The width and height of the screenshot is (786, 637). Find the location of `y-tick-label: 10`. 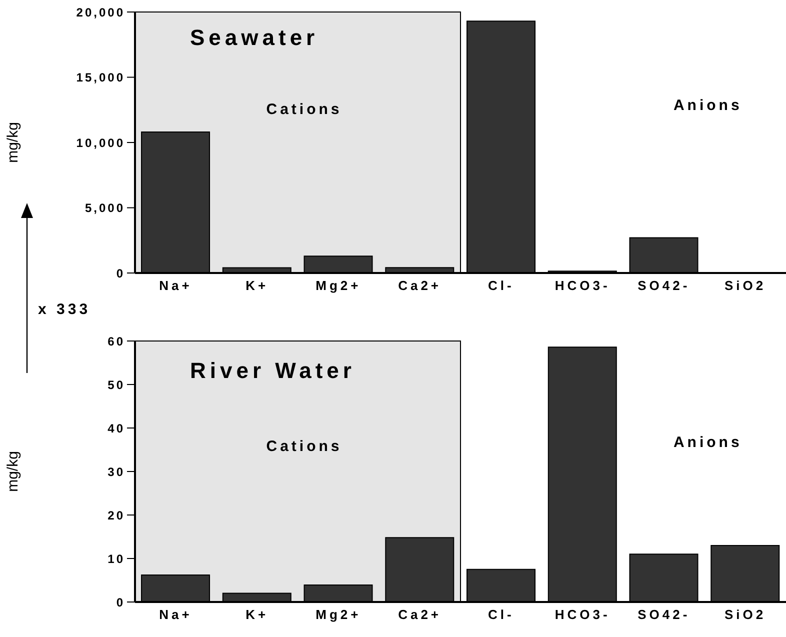

y-tick-label: 10 is located at coordinates (116, 559).